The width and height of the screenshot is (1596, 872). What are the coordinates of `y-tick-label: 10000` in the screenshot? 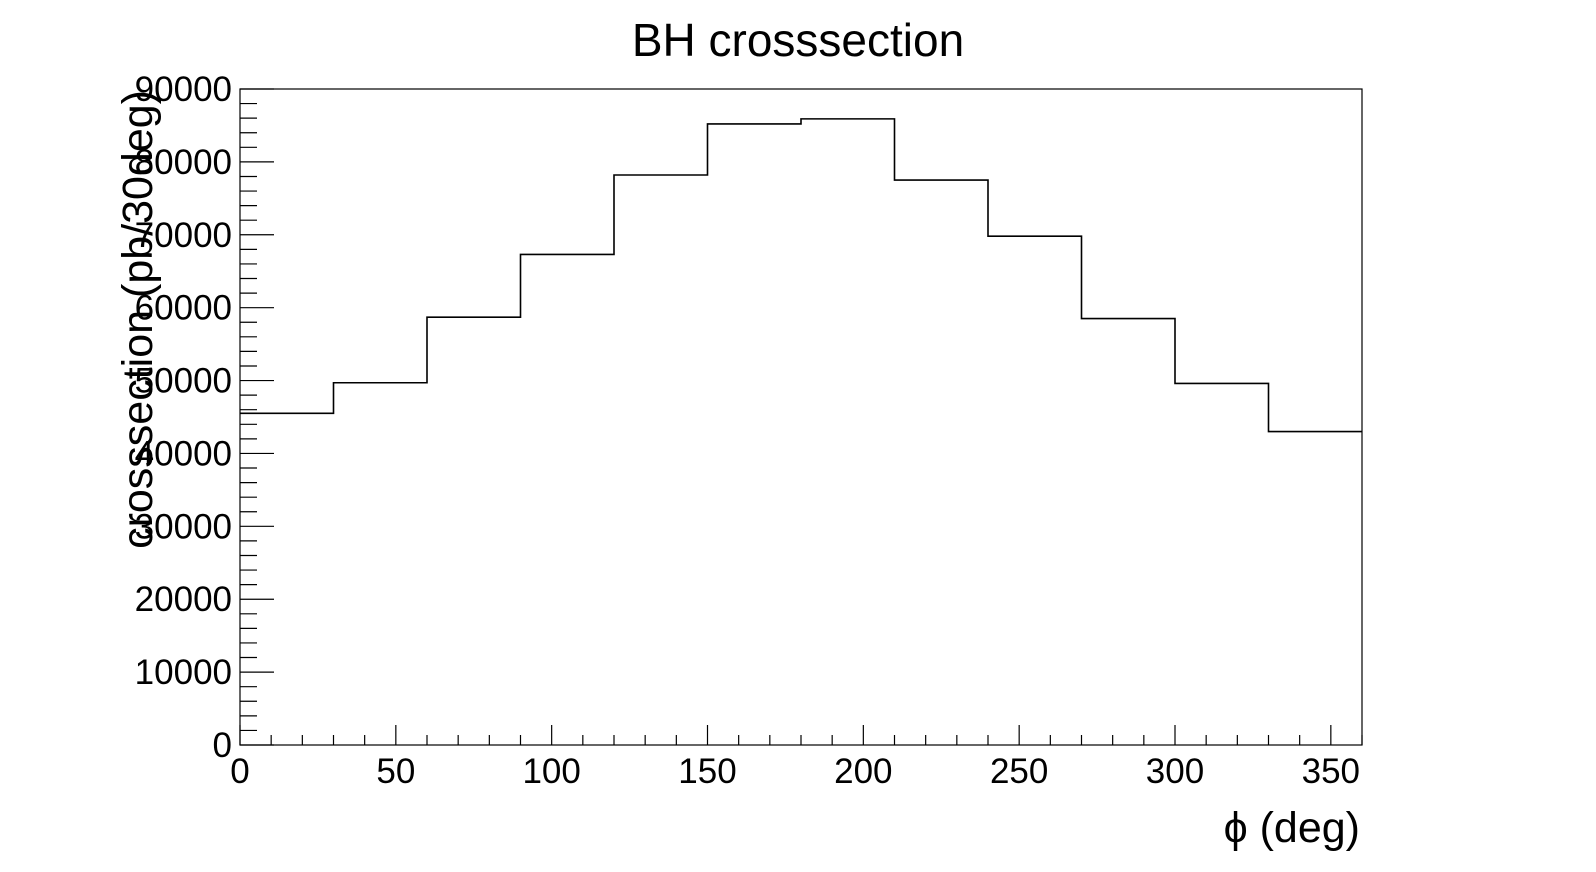 It's located at (183, 672).